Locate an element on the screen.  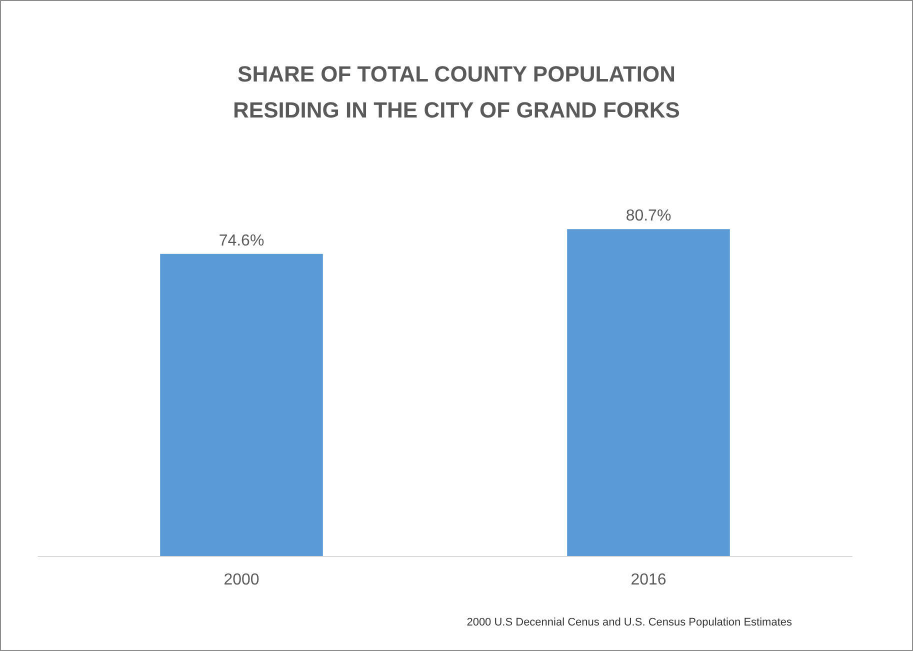
chart-title: SHARE OF TOTAL COUNTY POPULATION RESIDING IN THE CITY OF GRAND FORKS is located at coordinates (456, 92).